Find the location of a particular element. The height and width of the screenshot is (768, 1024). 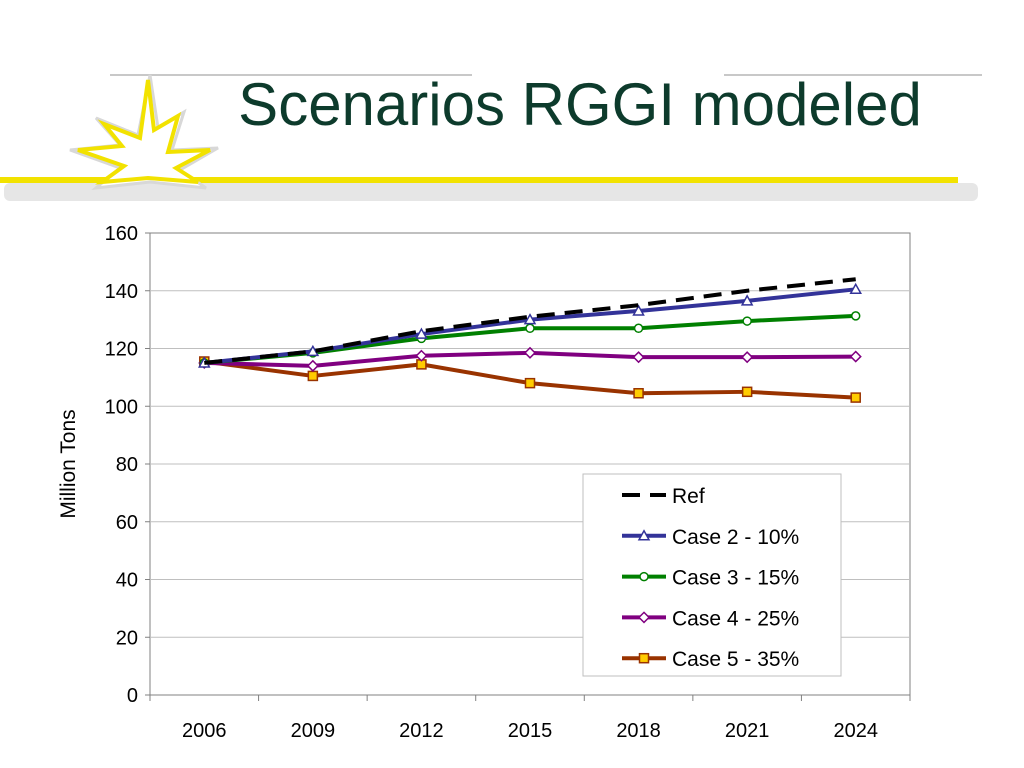

legend-item: Case 3 - 15% is located at coordinates (710, 578).